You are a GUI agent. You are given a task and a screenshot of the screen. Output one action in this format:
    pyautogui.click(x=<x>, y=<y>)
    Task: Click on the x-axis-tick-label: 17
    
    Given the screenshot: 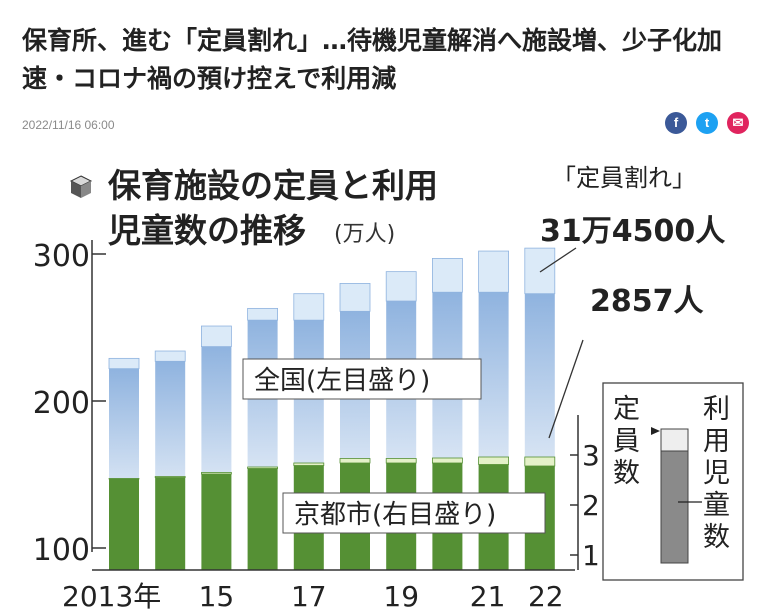 What is the action you would take?
    pyautogui.click(x=309, y=596)
    